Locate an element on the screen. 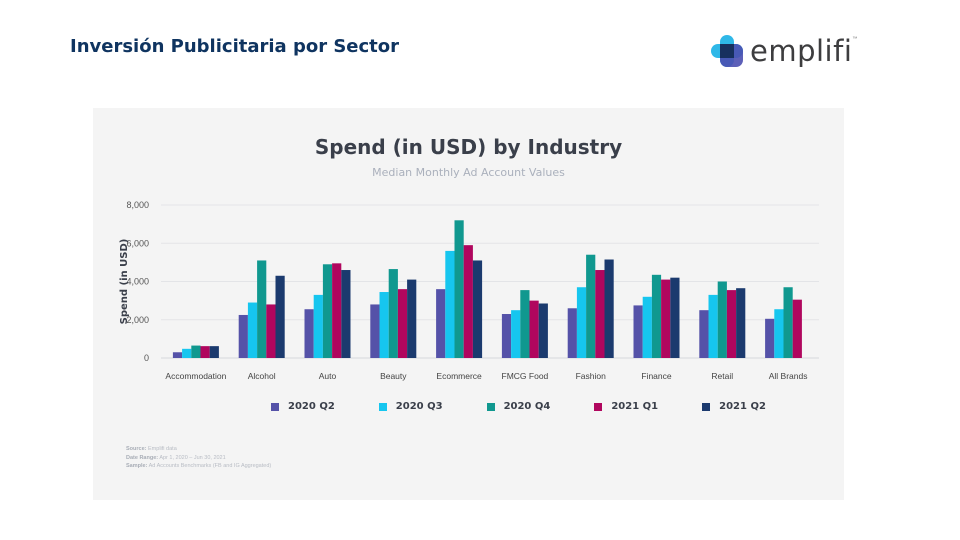 The image size is (960, 540). y-tick-label: 8,000 is located at coordinates (137, 205).